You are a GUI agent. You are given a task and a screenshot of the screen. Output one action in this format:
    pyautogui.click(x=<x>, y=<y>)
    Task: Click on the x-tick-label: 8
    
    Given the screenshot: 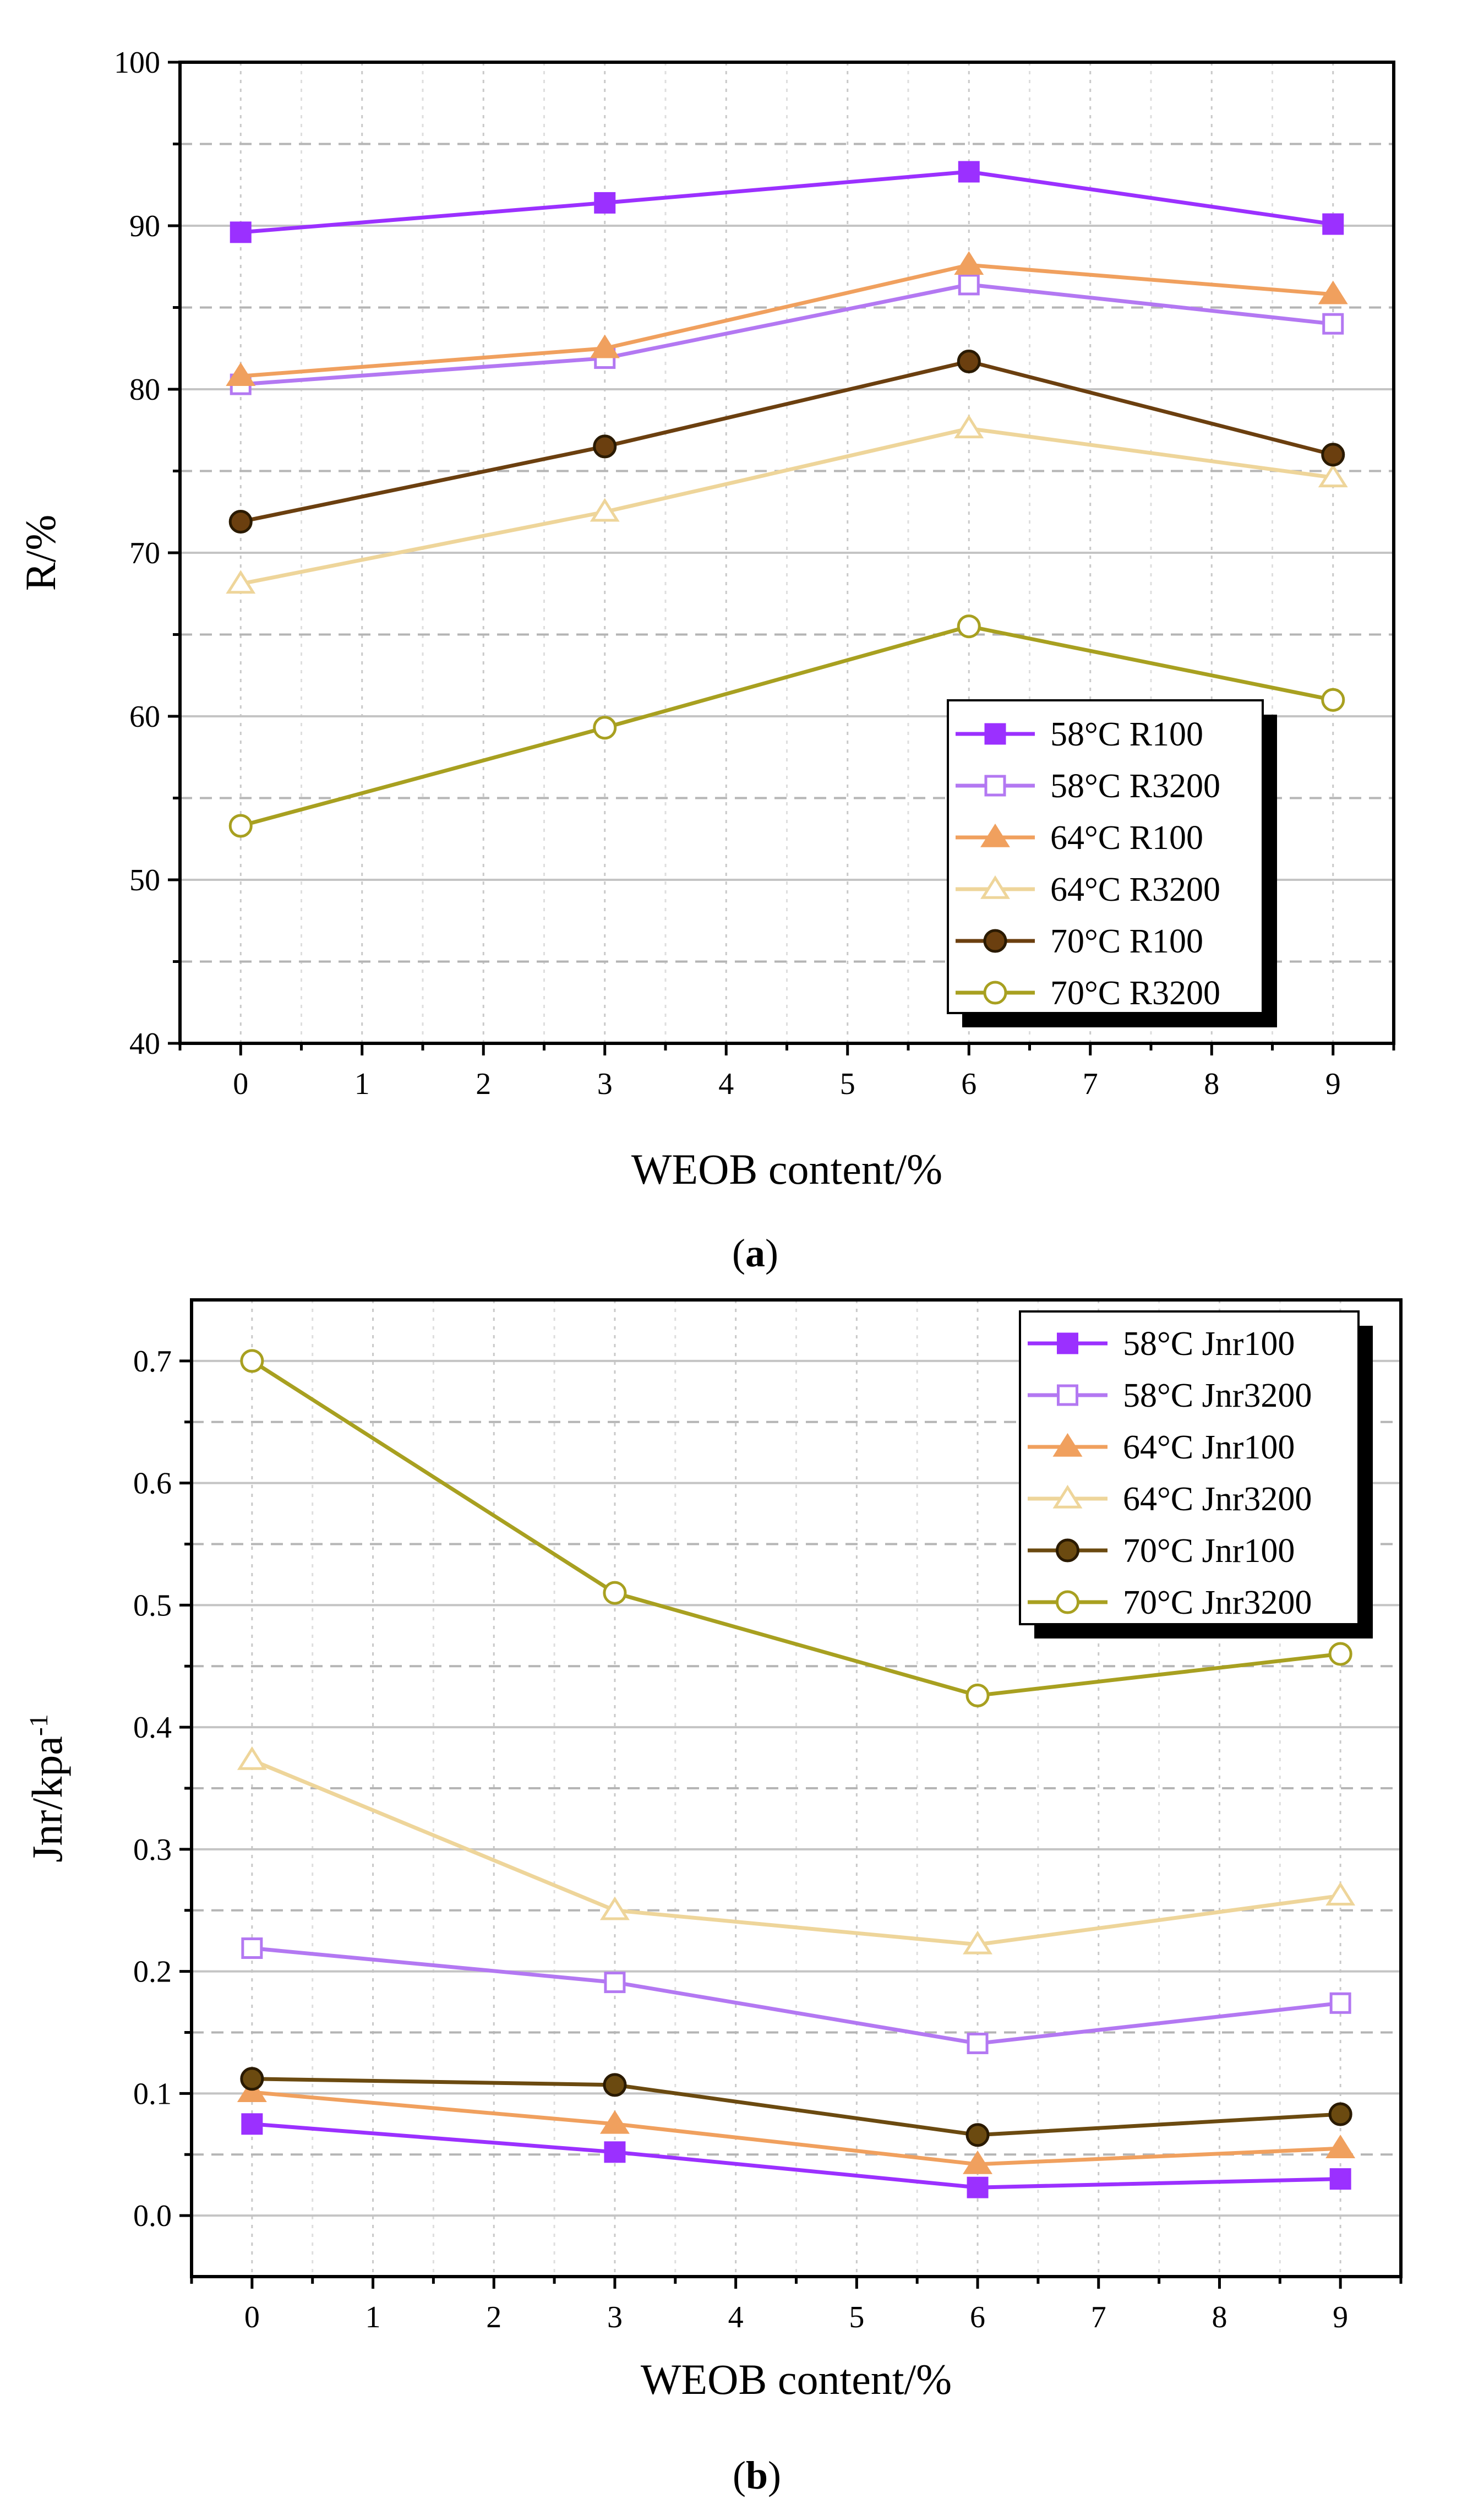 What is the action you would take?
    pyautogui.click(x=1211, y=1084)
    